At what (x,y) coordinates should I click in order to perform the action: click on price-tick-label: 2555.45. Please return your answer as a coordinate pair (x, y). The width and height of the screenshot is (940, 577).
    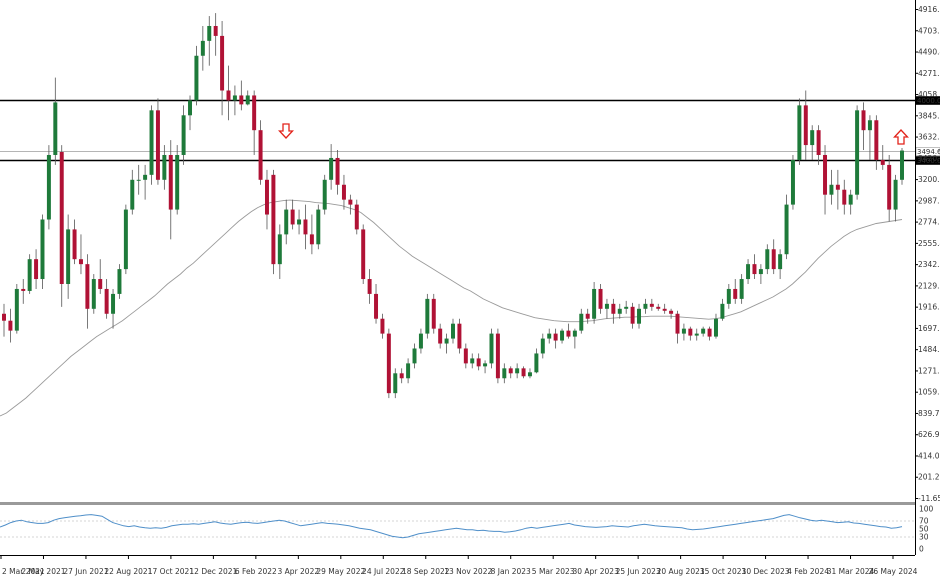
    Looking at the image, I should click on (929, 243).